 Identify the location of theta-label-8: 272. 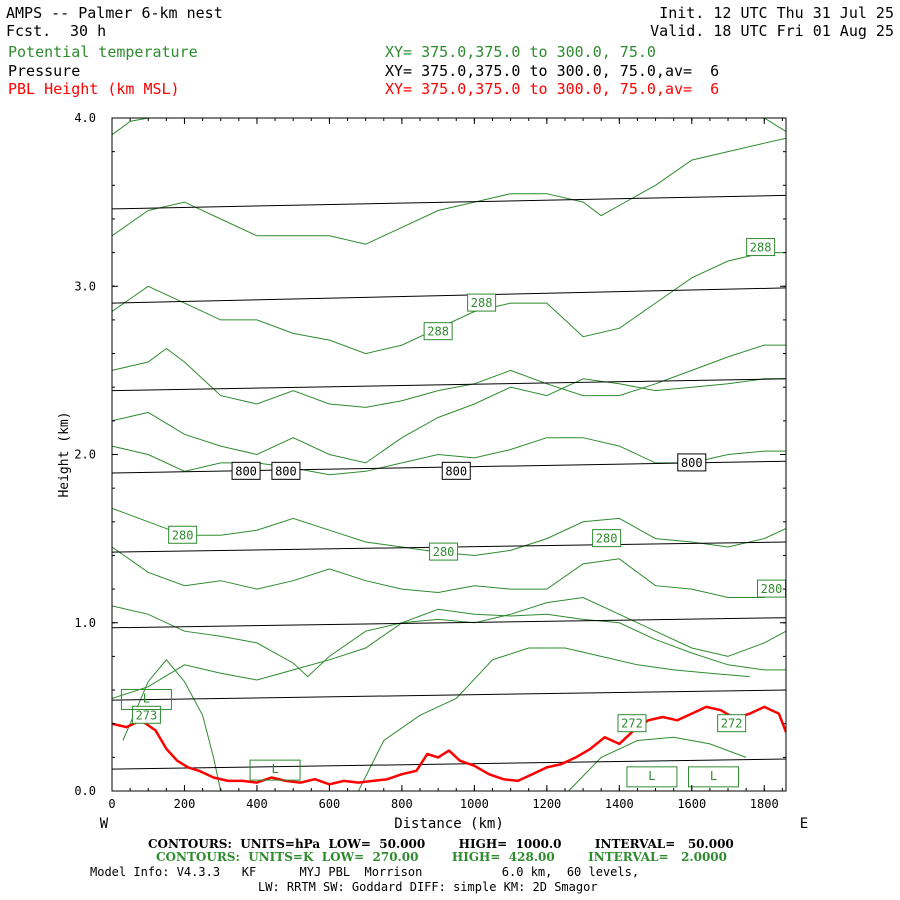
(732, 724).